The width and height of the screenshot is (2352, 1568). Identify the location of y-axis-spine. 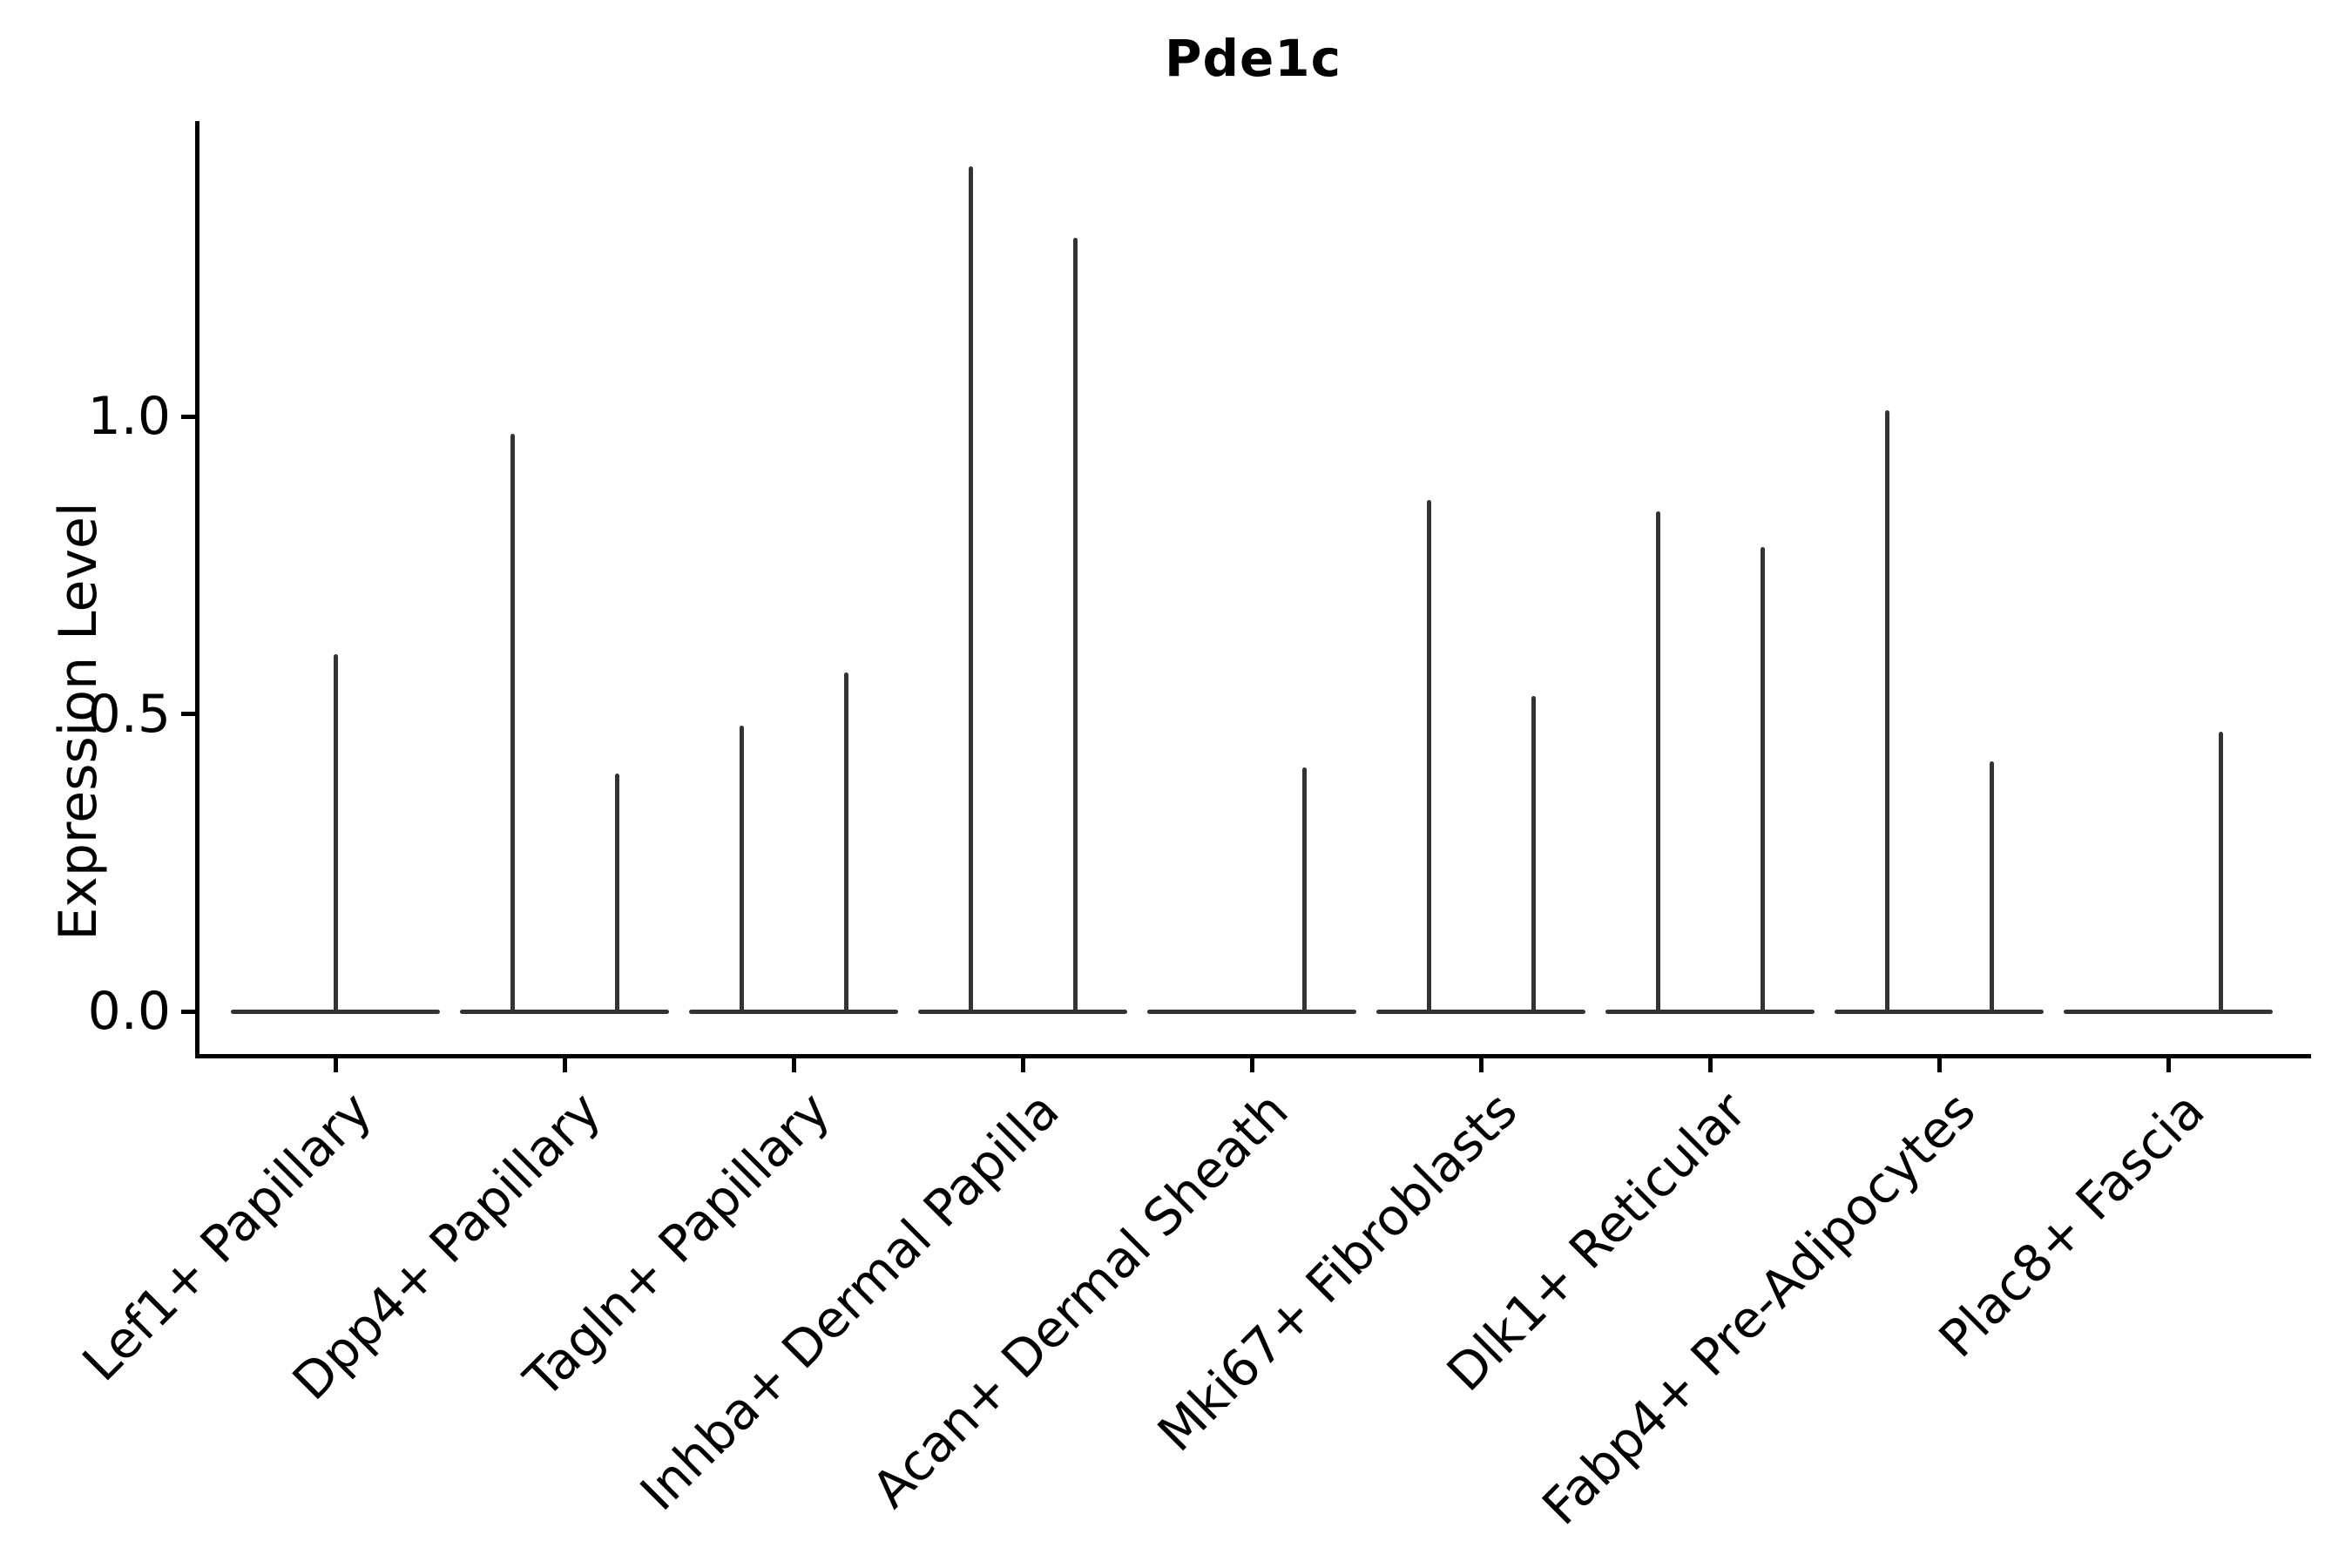
(197, 589).